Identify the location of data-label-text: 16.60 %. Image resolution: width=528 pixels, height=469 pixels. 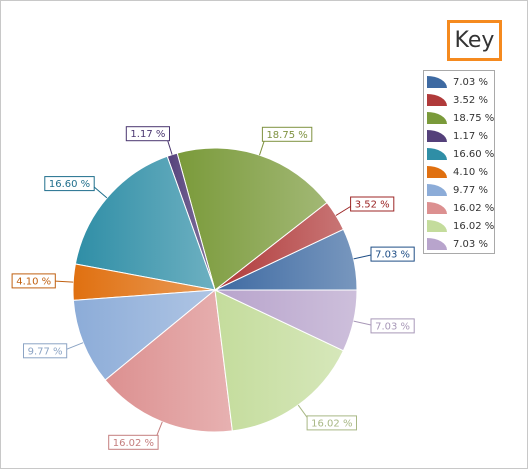
(69, 184).